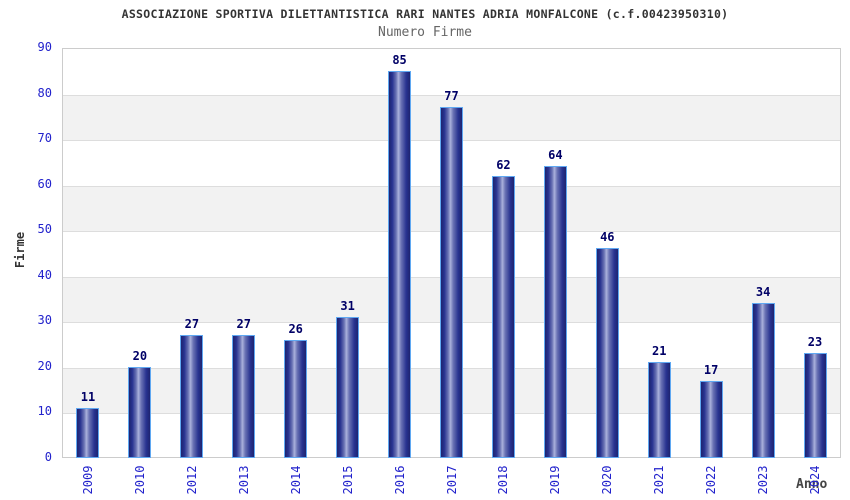 This screenshot has height=500, width=850. I want to click on bar-value-label: 46, so click(607, 237).